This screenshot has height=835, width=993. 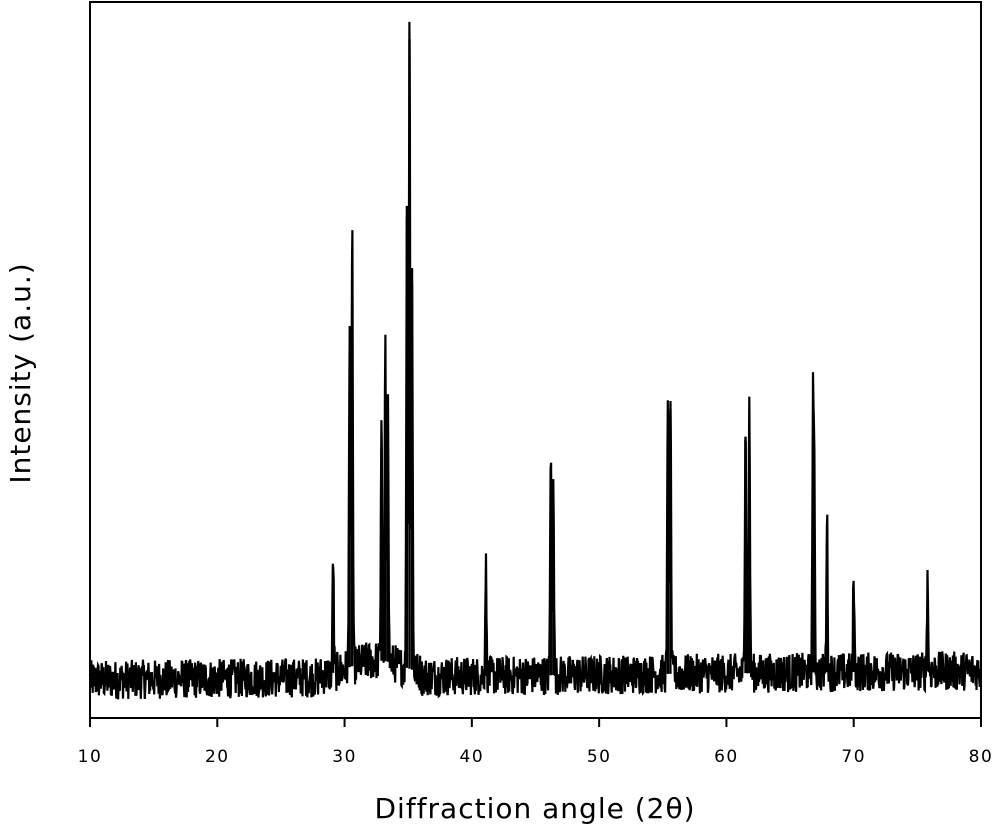 What do you see at coordinates (981, 757) in the screenshot?
I see `x-tick-label: 80` at bounding box center [981, 757].